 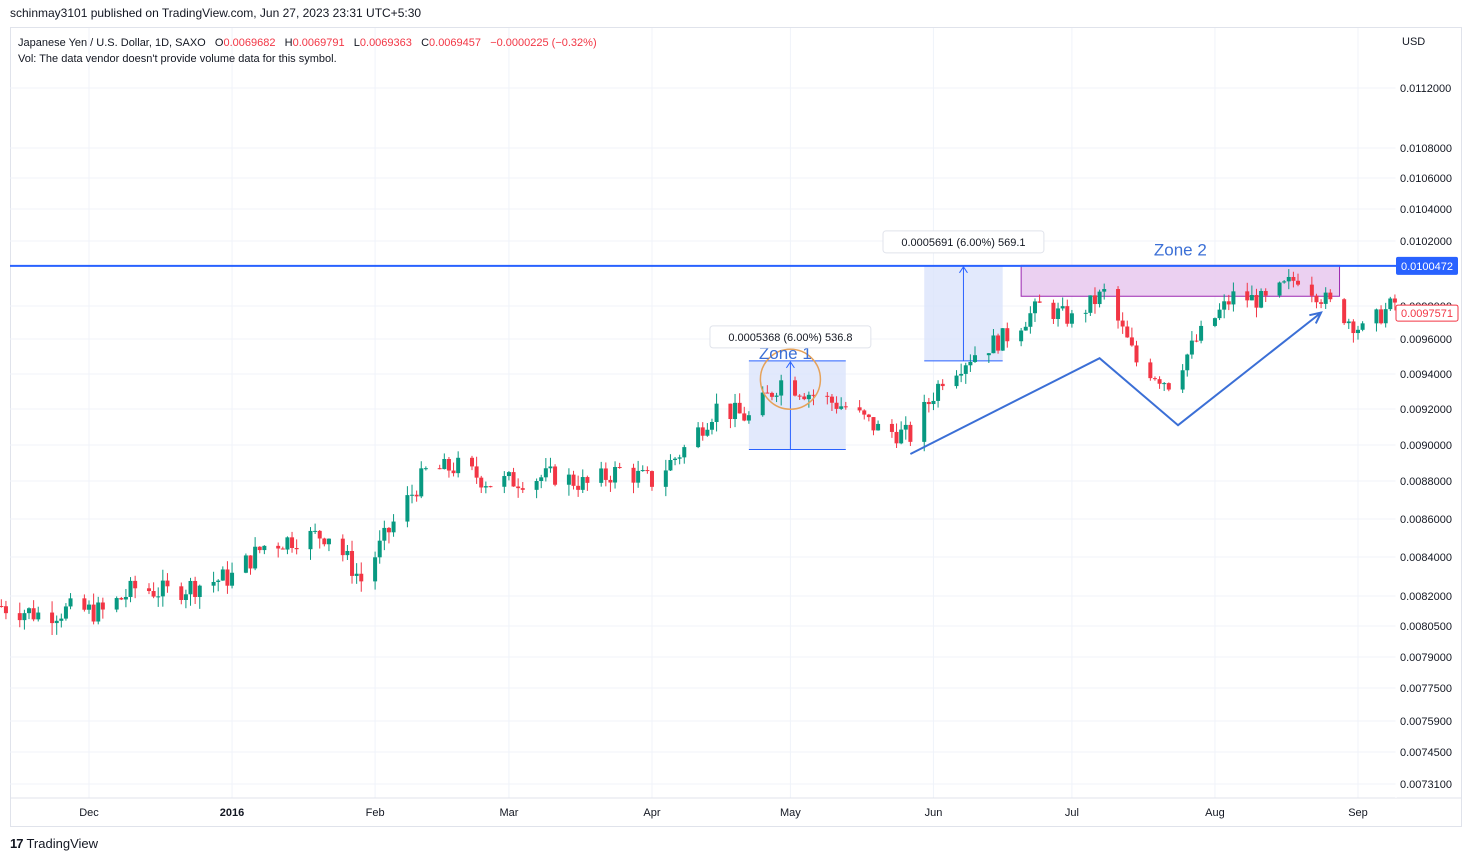 What do you see at coordinates (1215, 813) in the screenshot?
I see `x-tick-label: Aug` at bounding box center [1215, 813].